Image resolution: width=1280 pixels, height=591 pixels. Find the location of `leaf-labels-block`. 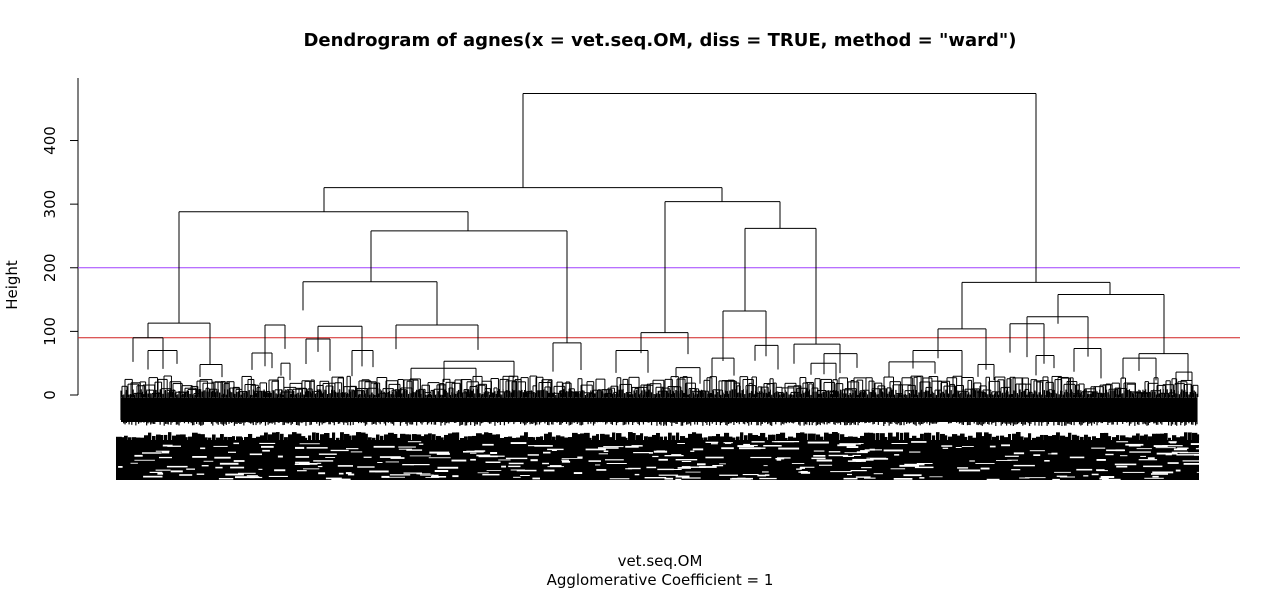

leaf-labels-block is located at coordinates (657, 460).